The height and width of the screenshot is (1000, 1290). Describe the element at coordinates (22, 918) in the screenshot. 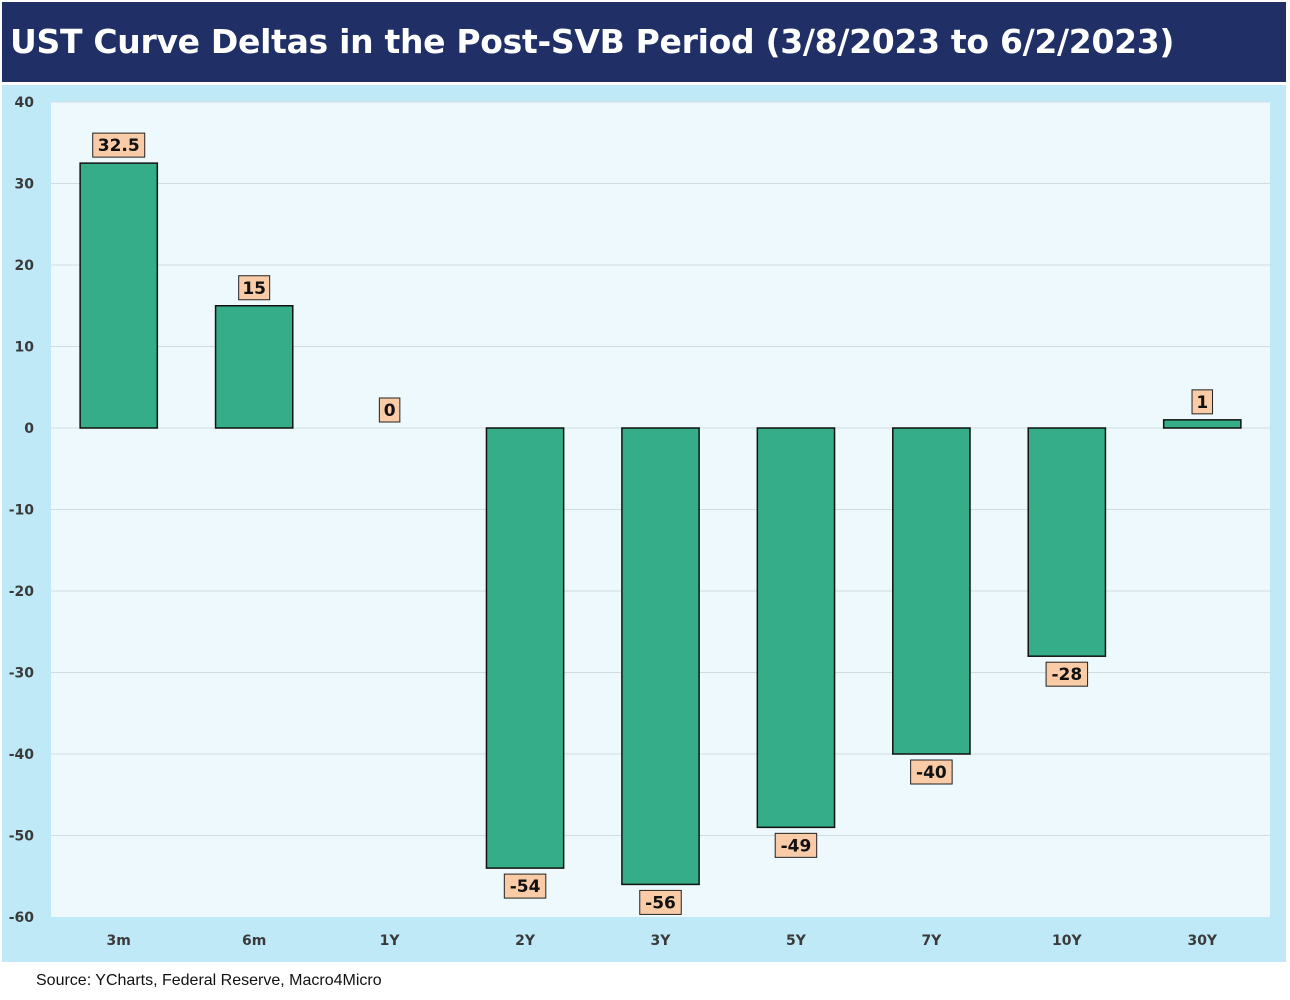

I see `y-tick-label: -60` at that location.